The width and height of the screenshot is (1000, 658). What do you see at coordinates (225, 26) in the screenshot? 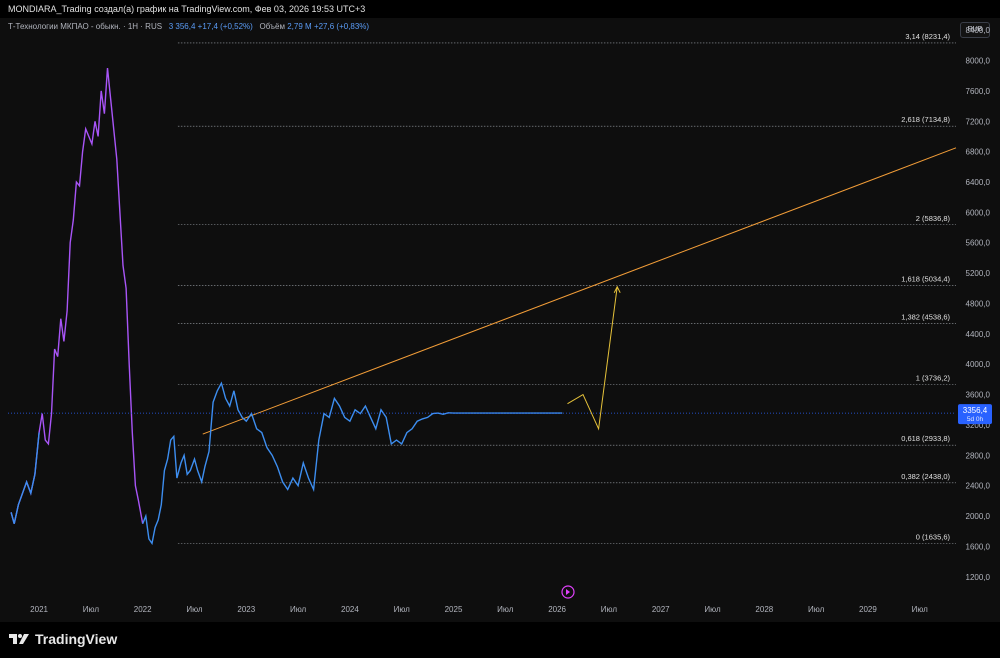
I see `legend-change: +17,4 (+0,52%)` at bounding box center [225, 26].